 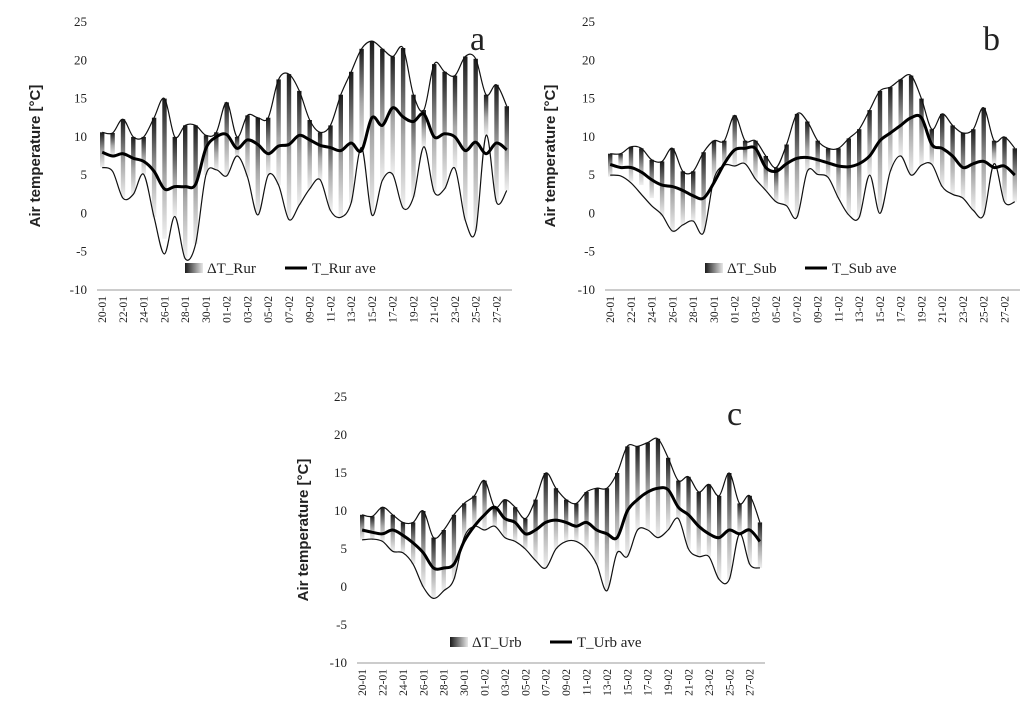 I want to click on x-tick-label: 15-02, so click(x=881, y=309).